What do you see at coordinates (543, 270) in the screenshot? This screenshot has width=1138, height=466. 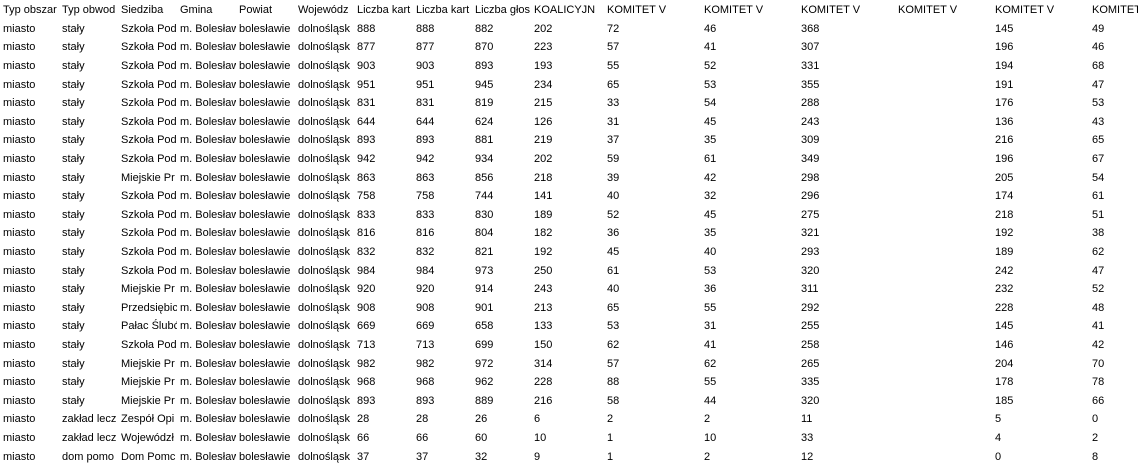 I see `table-cell: 250` at bounding box center [543, 270].